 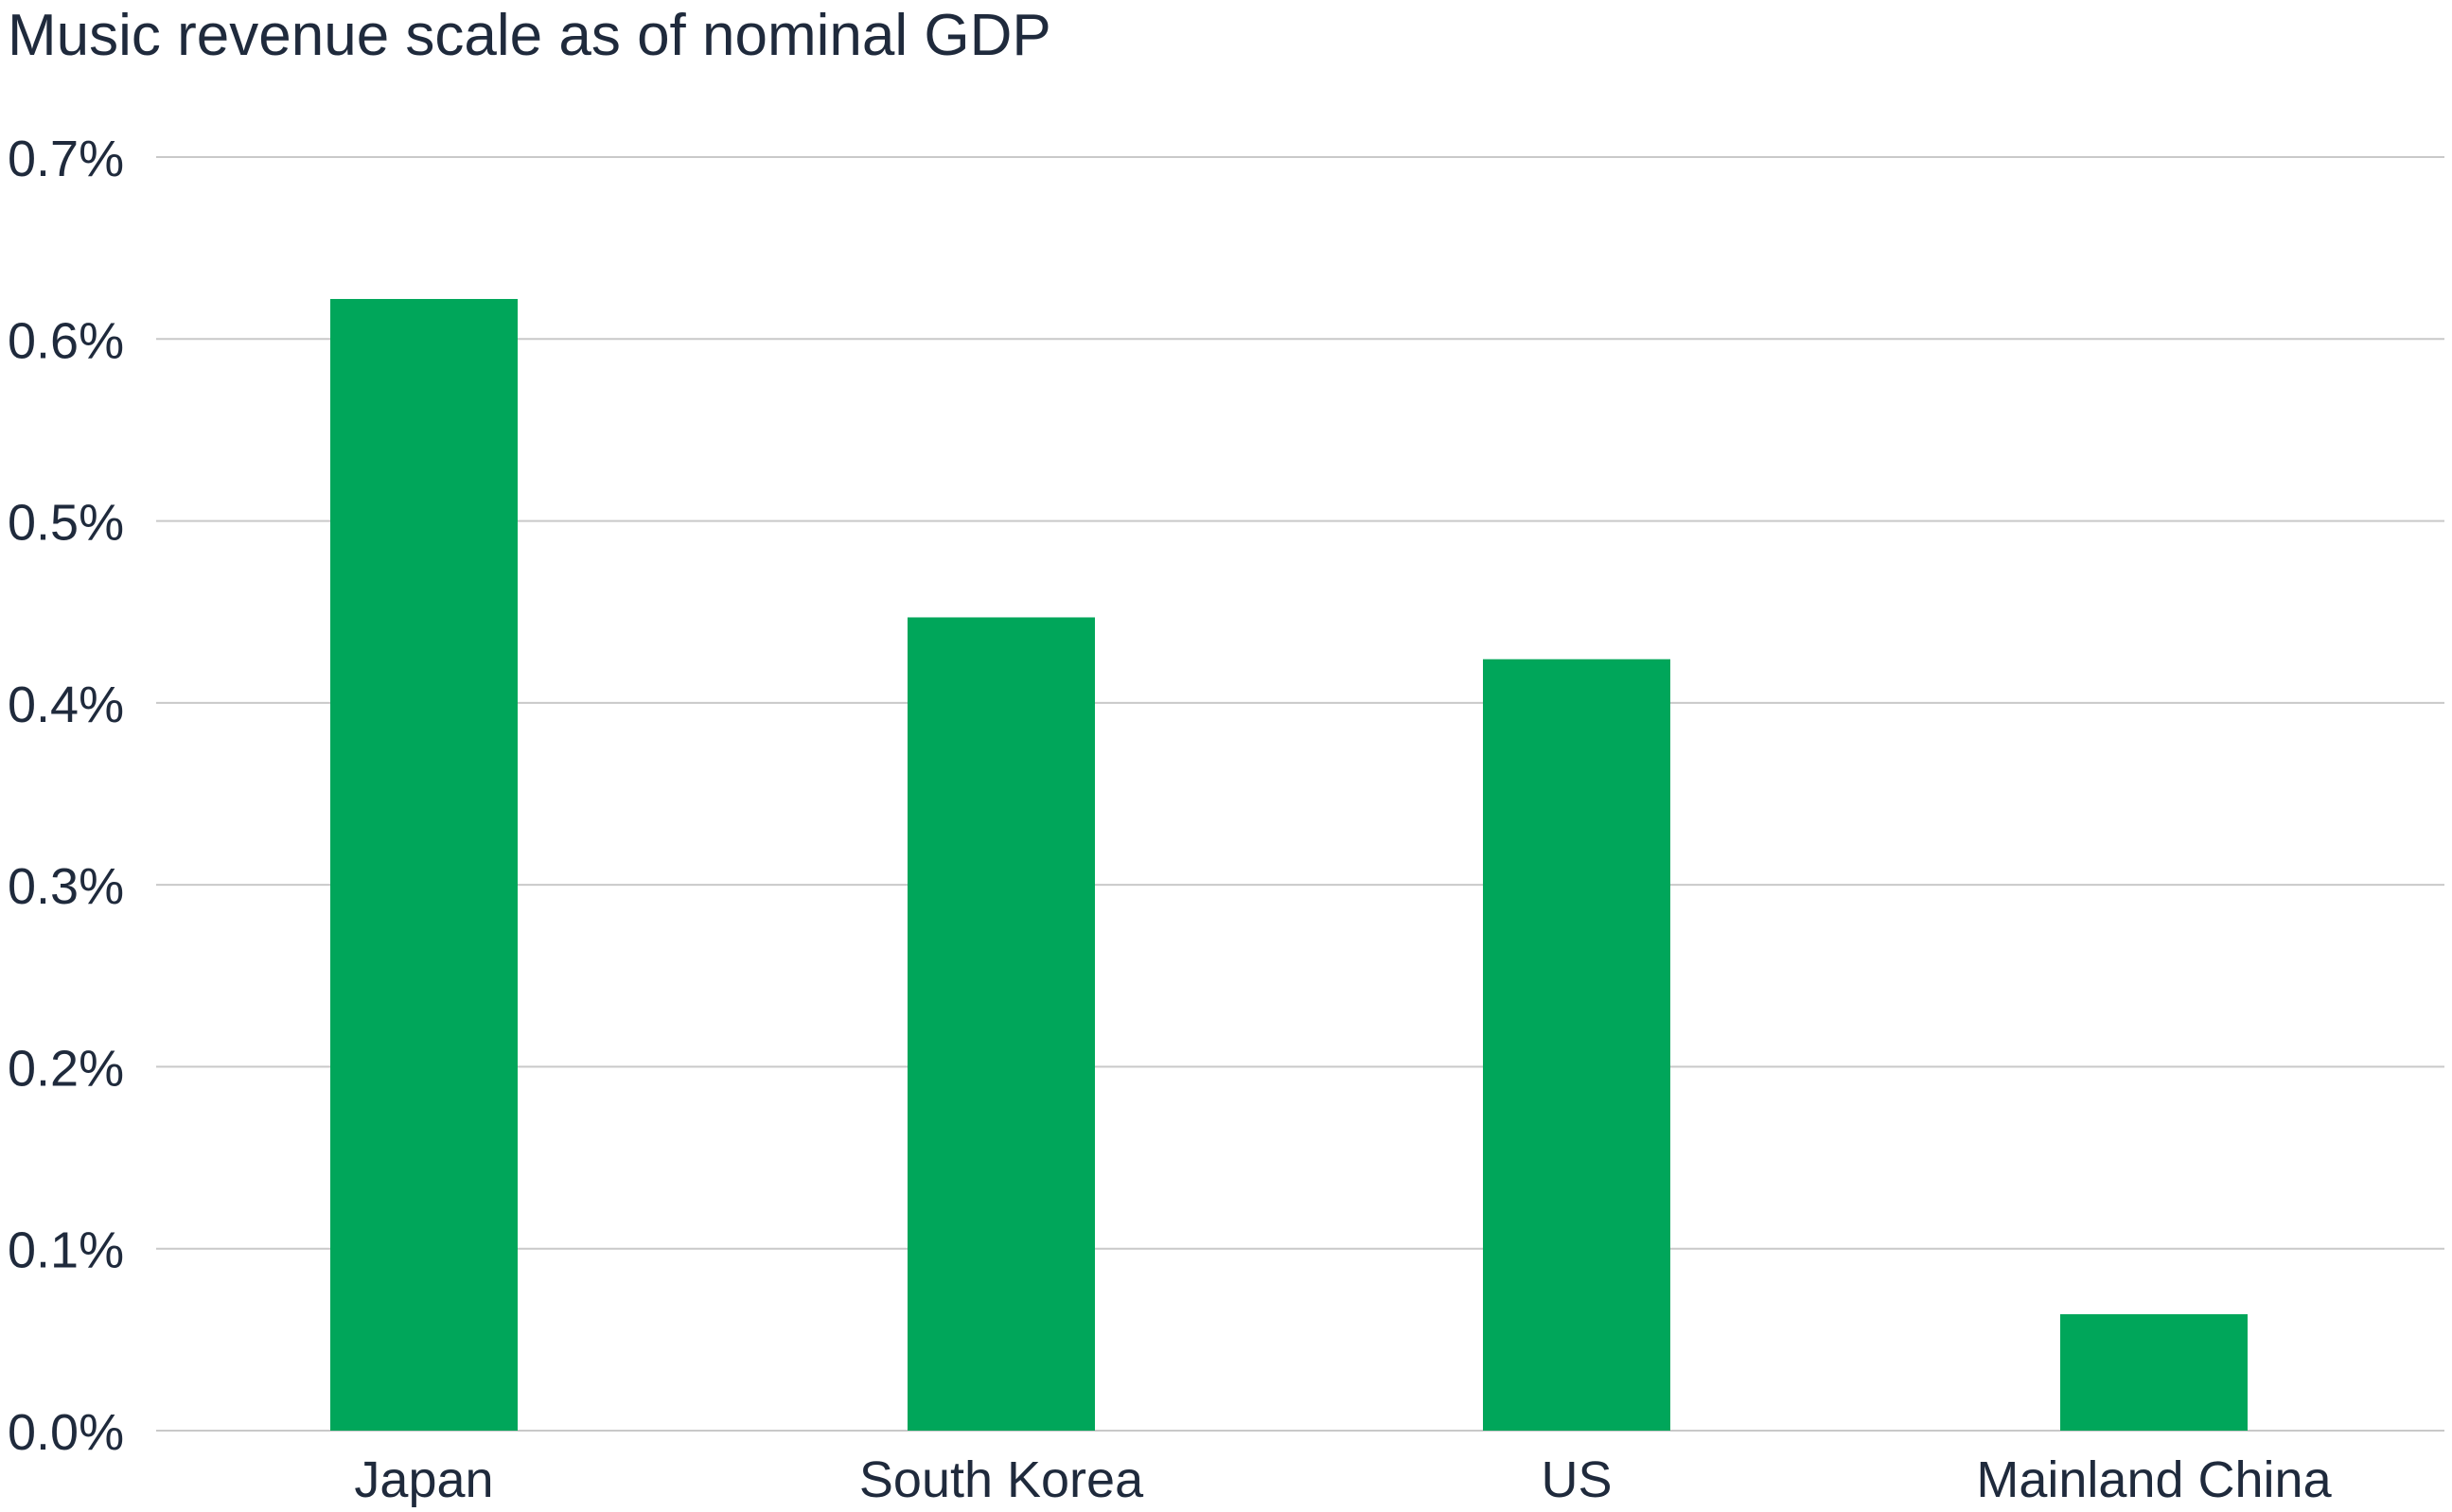 What do you see at coordinates (2154, 1372) in the screenshot?
I see `bar-mainland-china` at bounding box center [2154, 1372].